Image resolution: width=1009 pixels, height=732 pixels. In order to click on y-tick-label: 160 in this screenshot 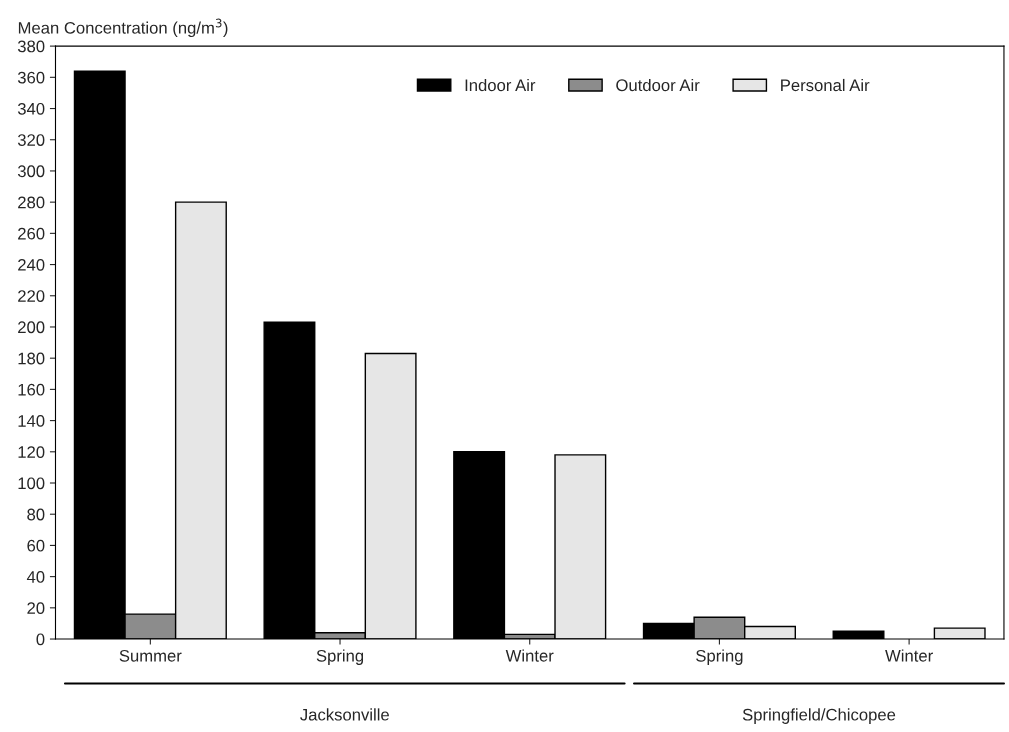, I will do `click(31, 389)`.